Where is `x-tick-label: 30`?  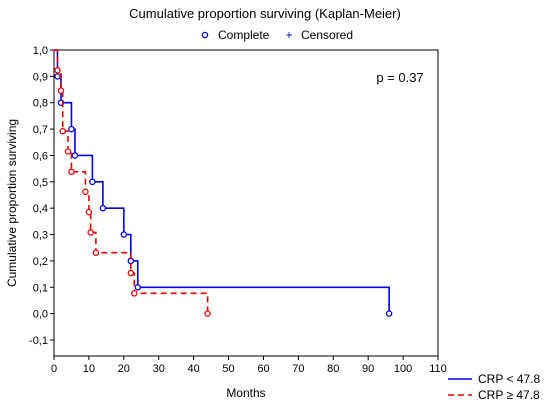 x-tick-label: 30 is located at coordinates (159, 369).